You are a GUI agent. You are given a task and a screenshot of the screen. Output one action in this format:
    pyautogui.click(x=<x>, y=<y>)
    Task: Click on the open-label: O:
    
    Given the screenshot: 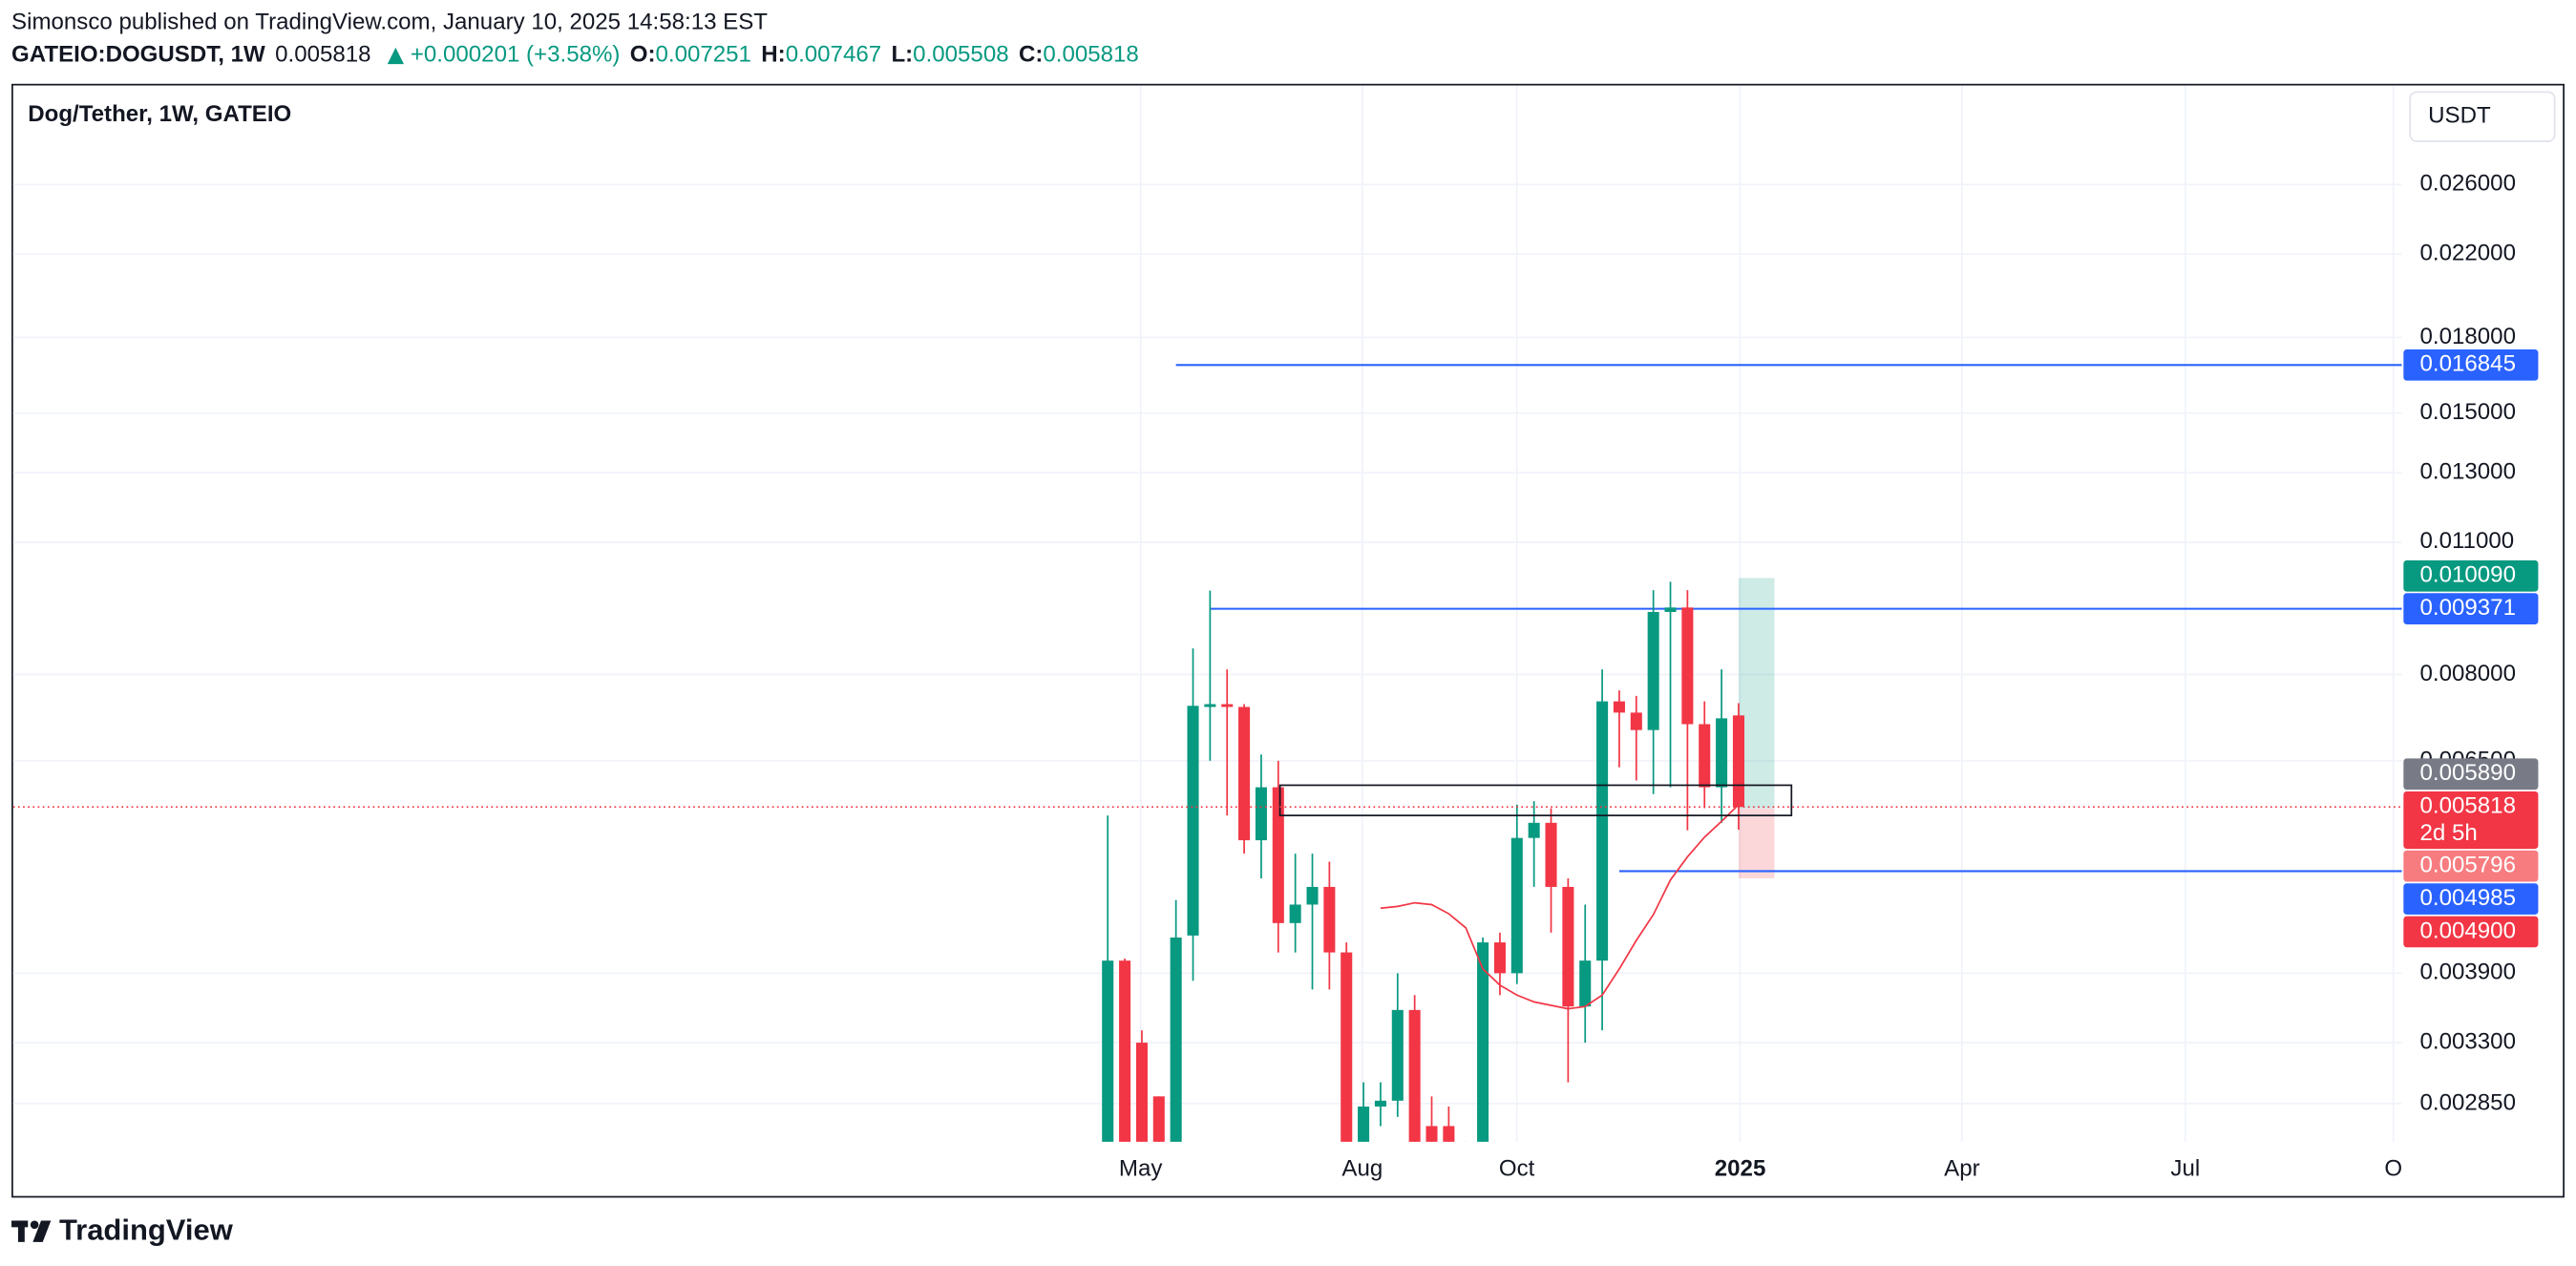 What is the action you would take?
    pyautogui.click(x=643, y=55)
    